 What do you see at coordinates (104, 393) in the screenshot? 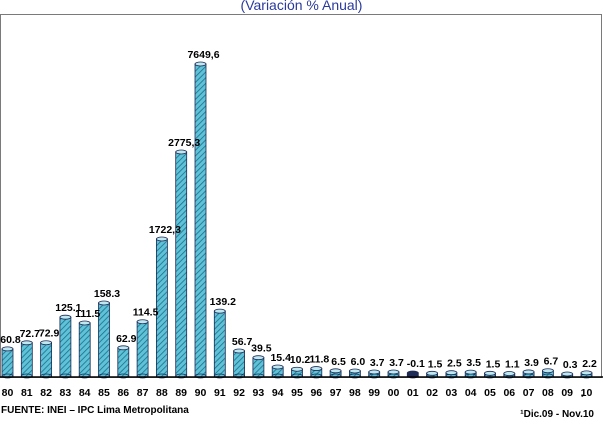
I see `x-tick-label: 85` at bounding box center [104, 393].